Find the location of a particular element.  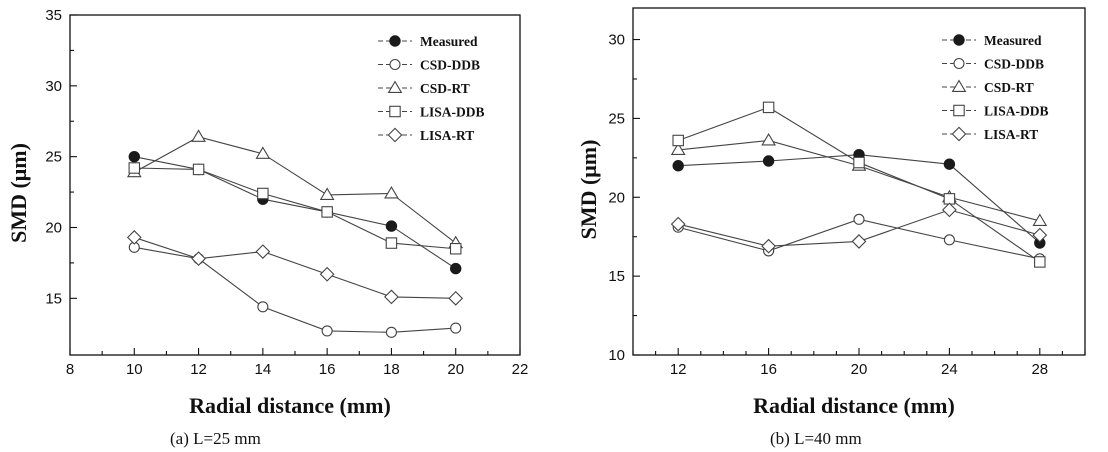

x-tick-label: 22 is located at coordinates (520, 369).